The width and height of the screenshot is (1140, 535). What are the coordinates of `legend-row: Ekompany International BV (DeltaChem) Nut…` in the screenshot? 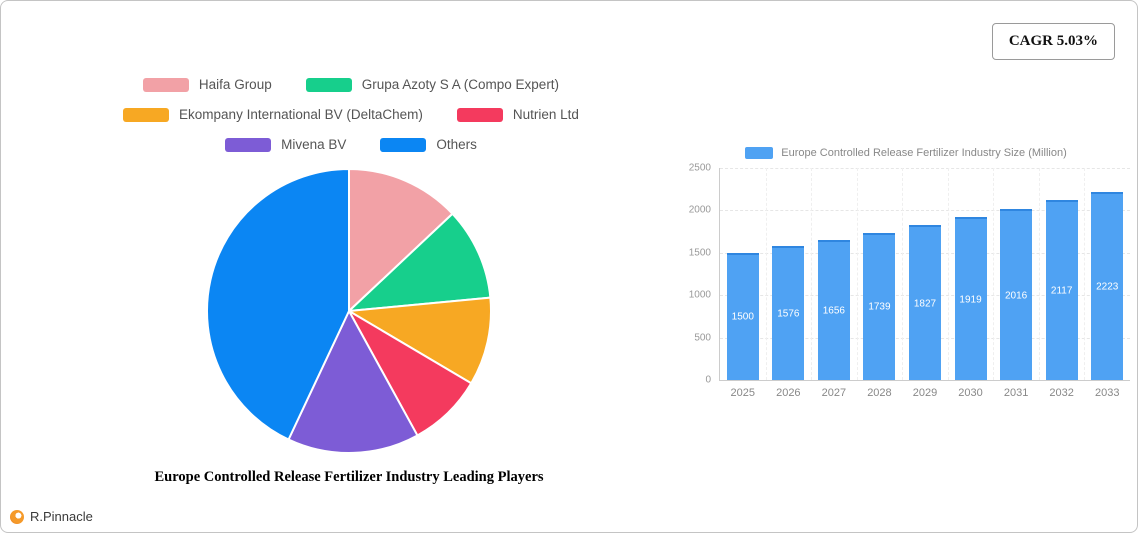 It's located at (351, 114).